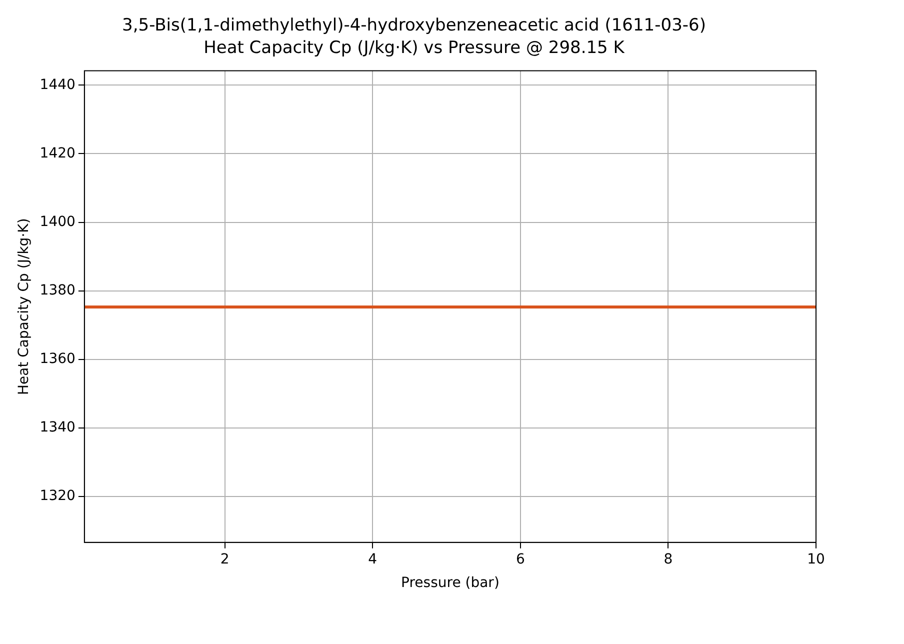  Describe the element at coordinates (520, 559) in the screenshot. I see `x-tick-label: 6` at that location.